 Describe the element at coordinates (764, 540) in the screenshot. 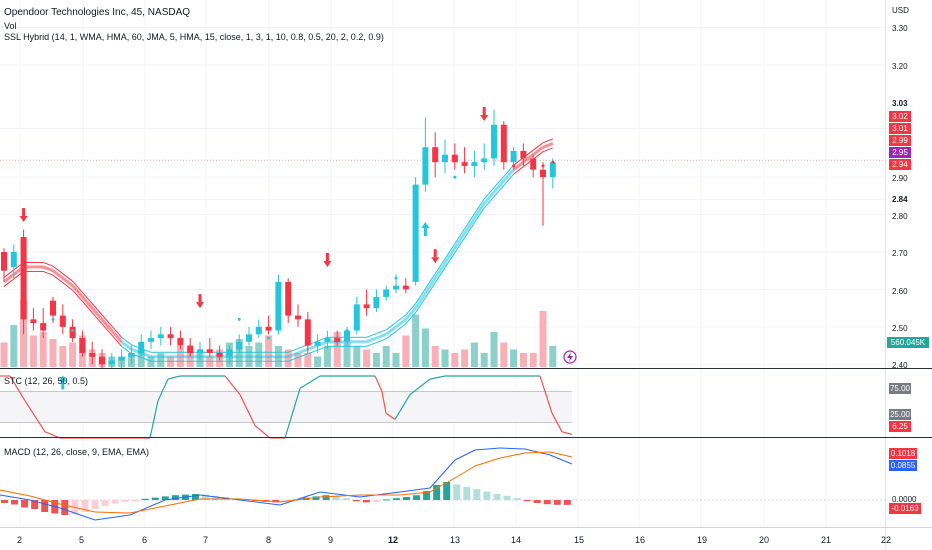

I see `date-label: 20` at that location.